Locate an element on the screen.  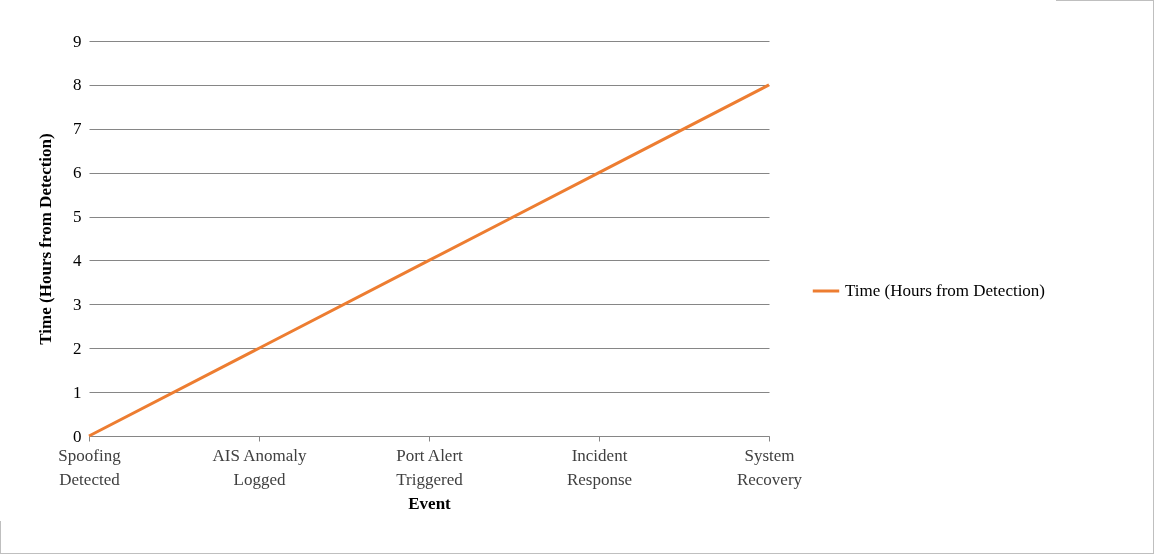
legend-label: Time (Hours from Detection) is located at coordinates (945, 290).